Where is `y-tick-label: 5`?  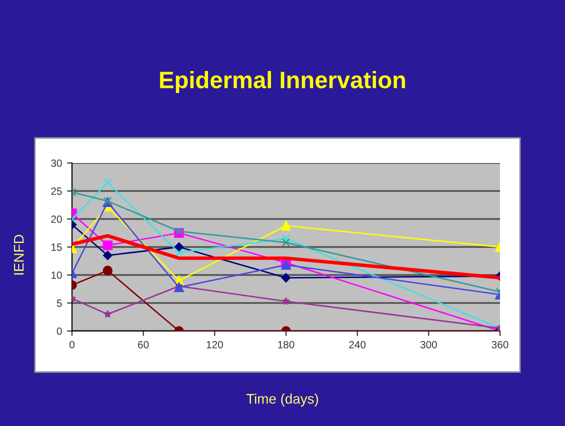 y-tick-label: 5 is located at coordinates (59, 303).